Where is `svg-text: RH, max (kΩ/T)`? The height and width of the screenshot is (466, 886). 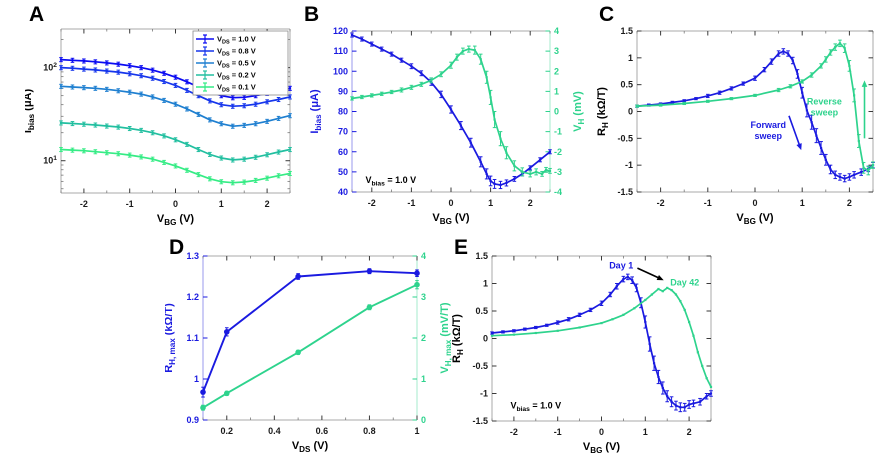
svg-text: RH, max (kΩ/T) is located at coordinates (171, 338).